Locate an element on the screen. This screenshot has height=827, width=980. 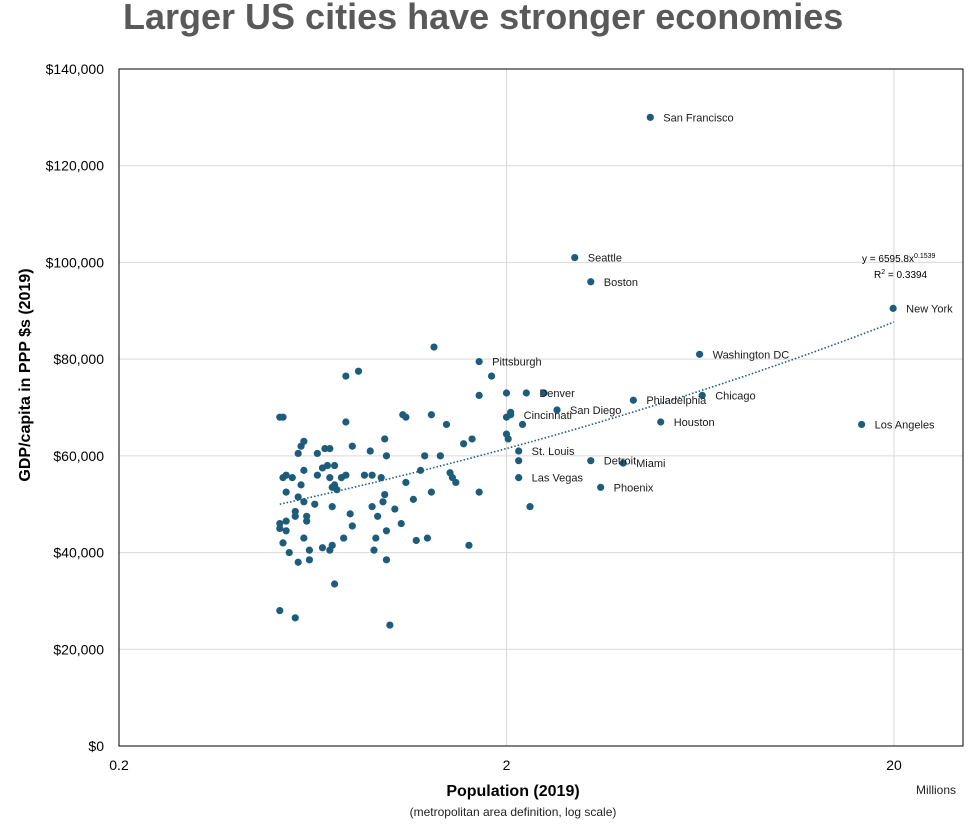
city-label: Detroit is located at coordinates (620, 462).